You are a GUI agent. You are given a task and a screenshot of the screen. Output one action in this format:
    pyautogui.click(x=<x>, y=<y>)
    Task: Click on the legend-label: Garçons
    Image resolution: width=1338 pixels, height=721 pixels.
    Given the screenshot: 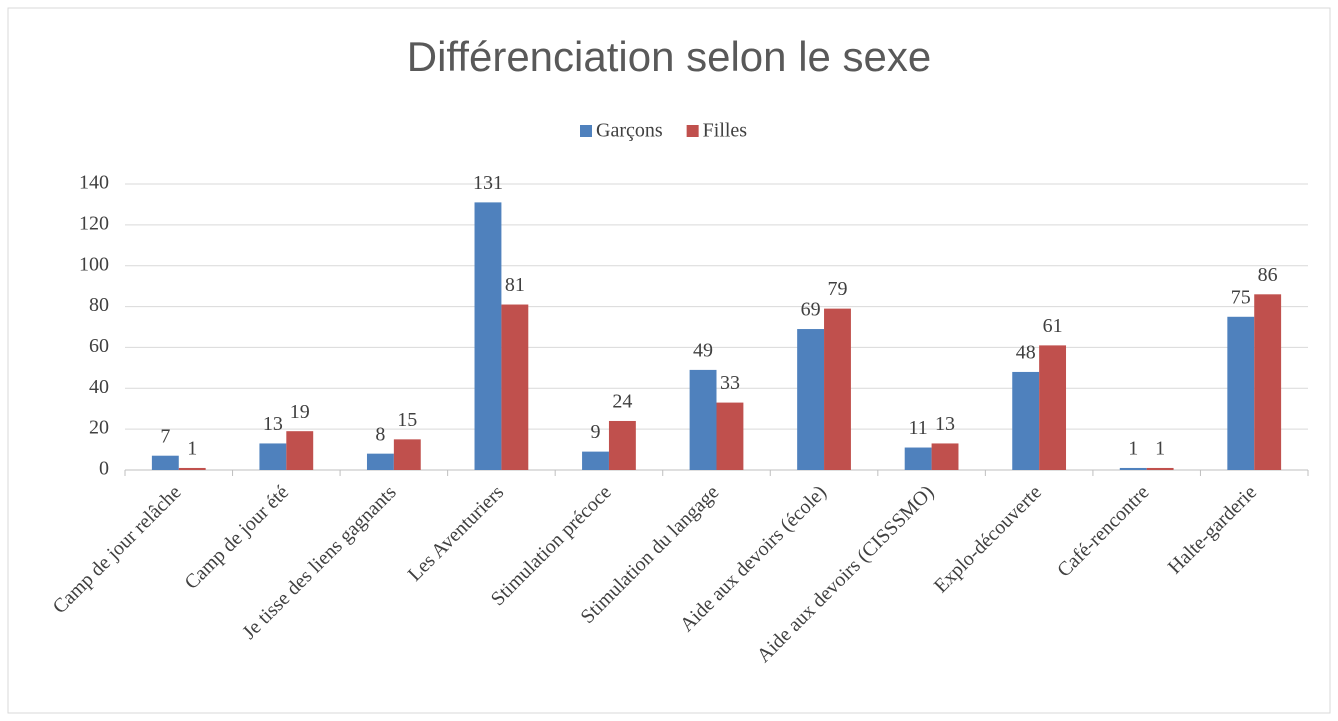 What is the action you would take?
    pyautogui.click(x=629, y=131)
    